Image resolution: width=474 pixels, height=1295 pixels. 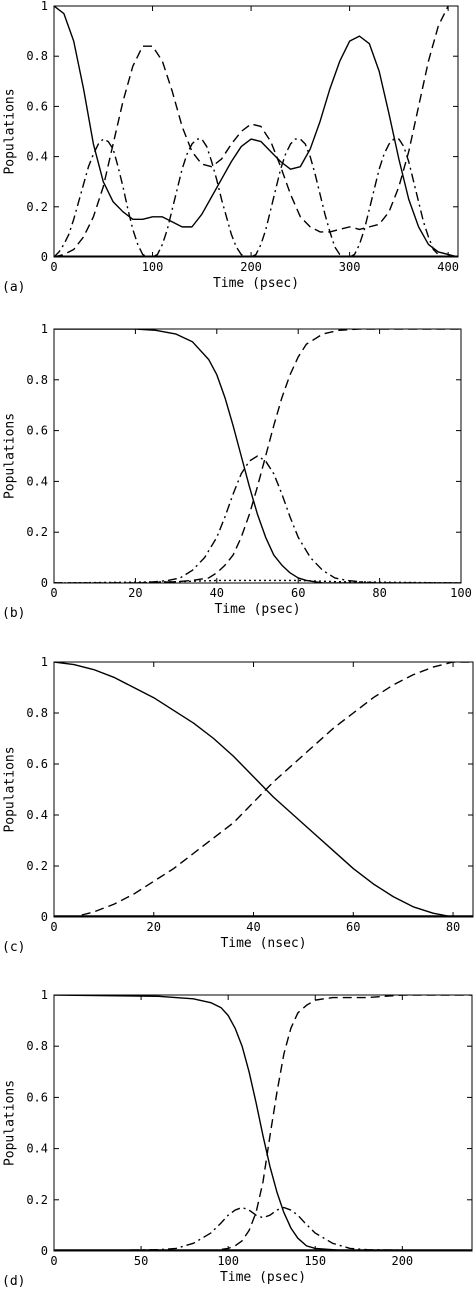 I want to click on x-tick-label: 300, so click(x=350, y=267).